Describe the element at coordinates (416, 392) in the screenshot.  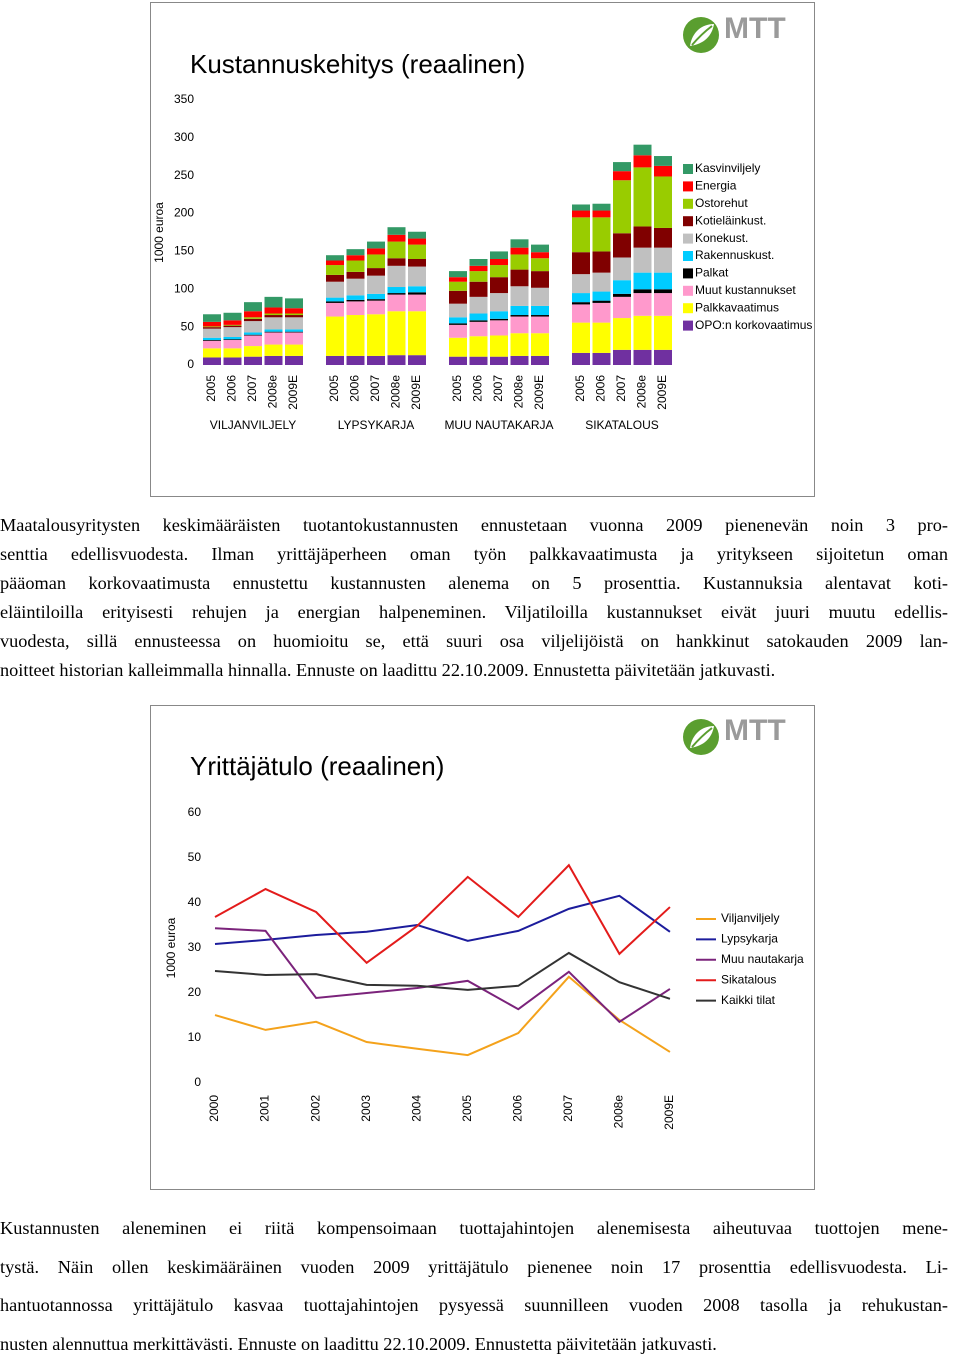
I see `x-tick-label: 2009E` at that location.